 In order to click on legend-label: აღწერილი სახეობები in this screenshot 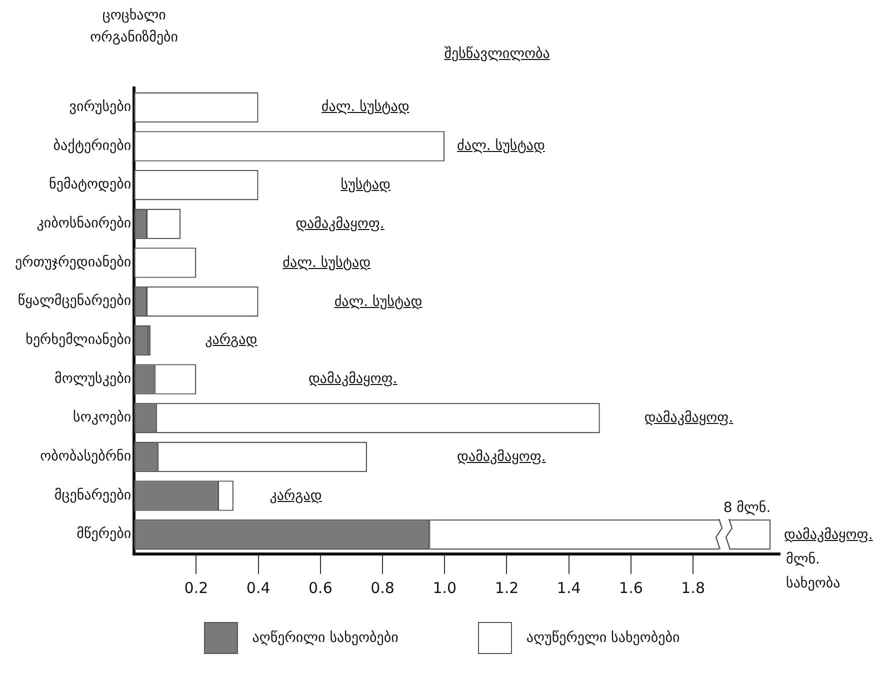, I will do `click(325, 638)`.